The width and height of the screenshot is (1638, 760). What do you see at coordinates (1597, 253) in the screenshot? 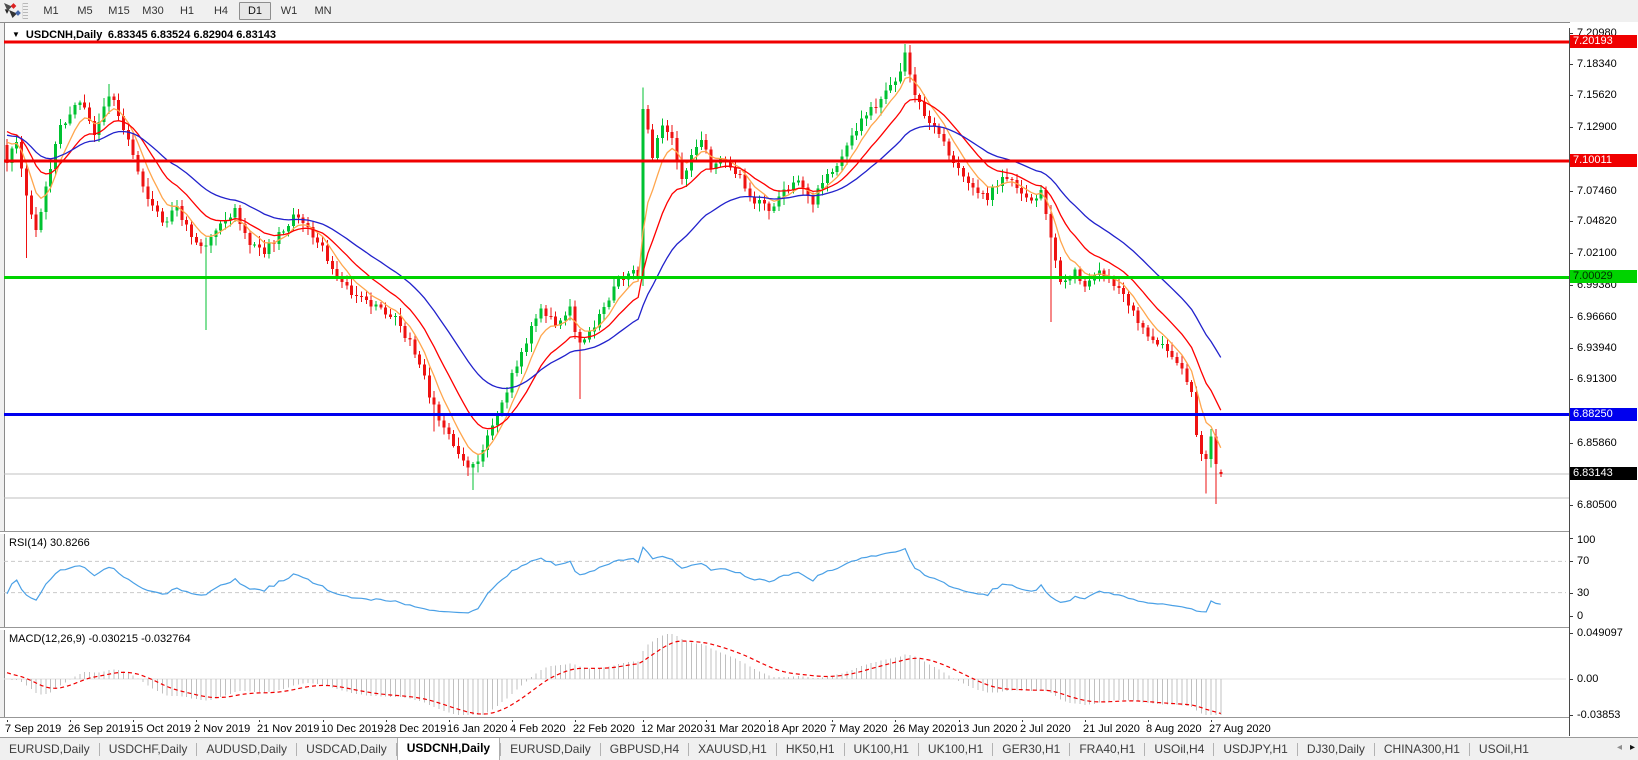
I see `price-tick-label: 7.02100` at bounding box center [1597, 253].